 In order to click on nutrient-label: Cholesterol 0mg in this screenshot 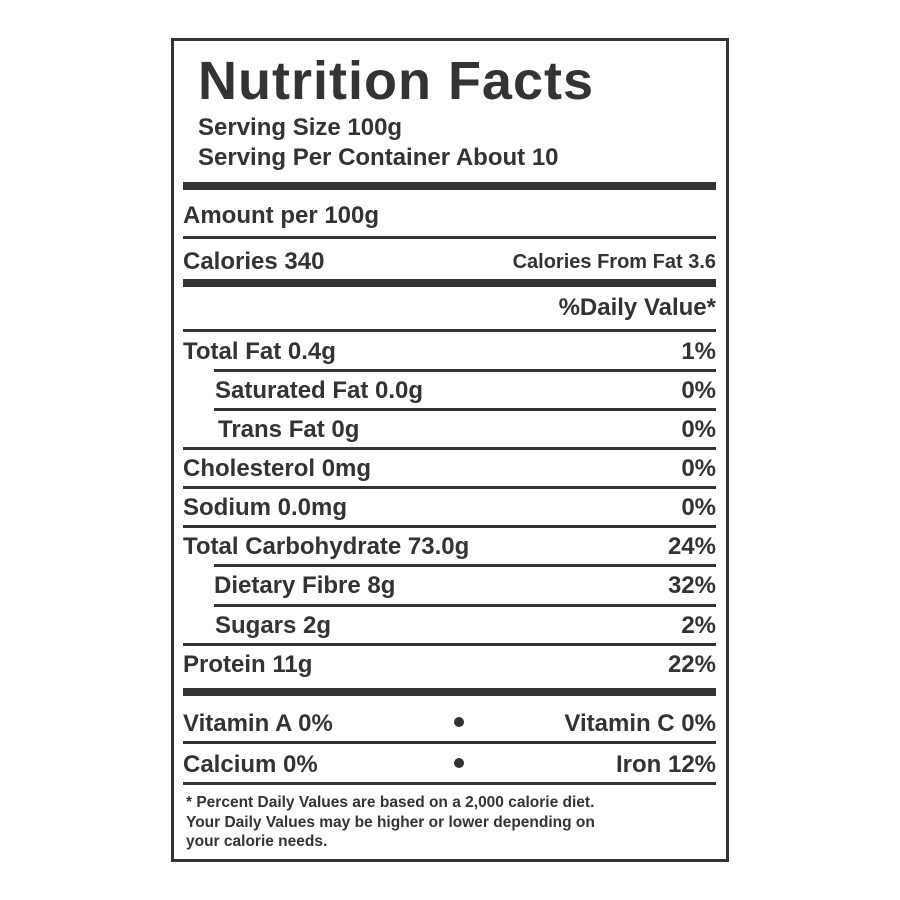, I will do `click(277, 468)`.